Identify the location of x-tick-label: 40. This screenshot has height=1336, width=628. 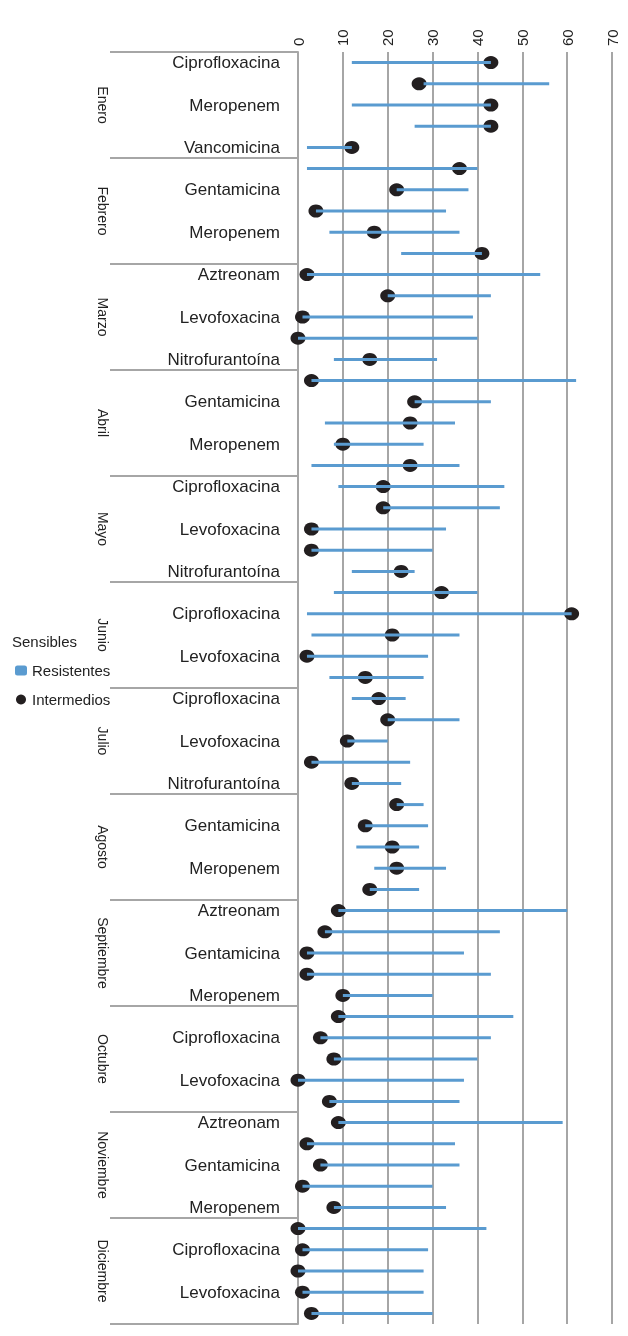
(477, 37).